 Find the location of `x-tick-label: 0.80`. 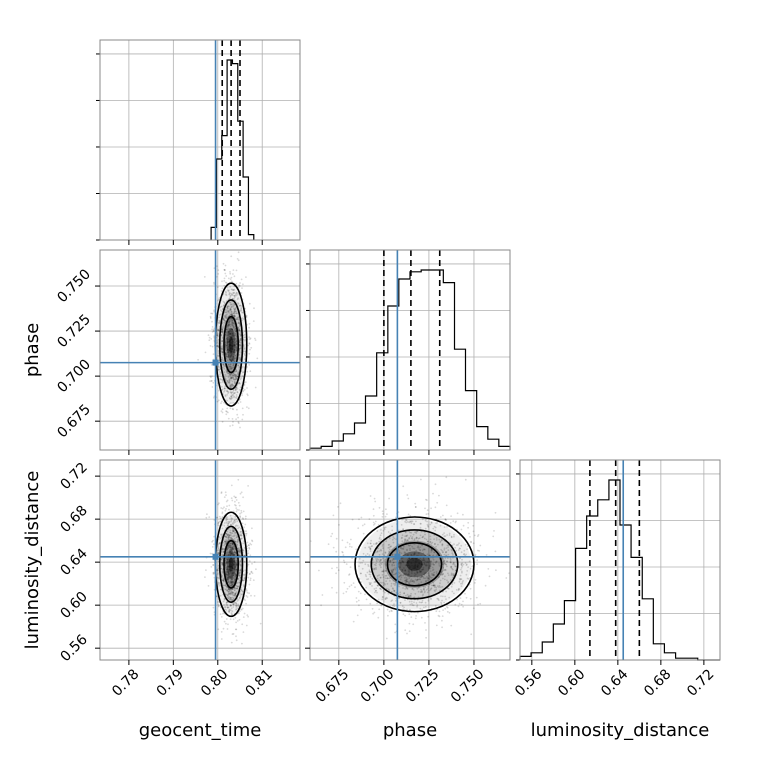

x-tick-label: 0.80 is located at coordinates (214, 682).